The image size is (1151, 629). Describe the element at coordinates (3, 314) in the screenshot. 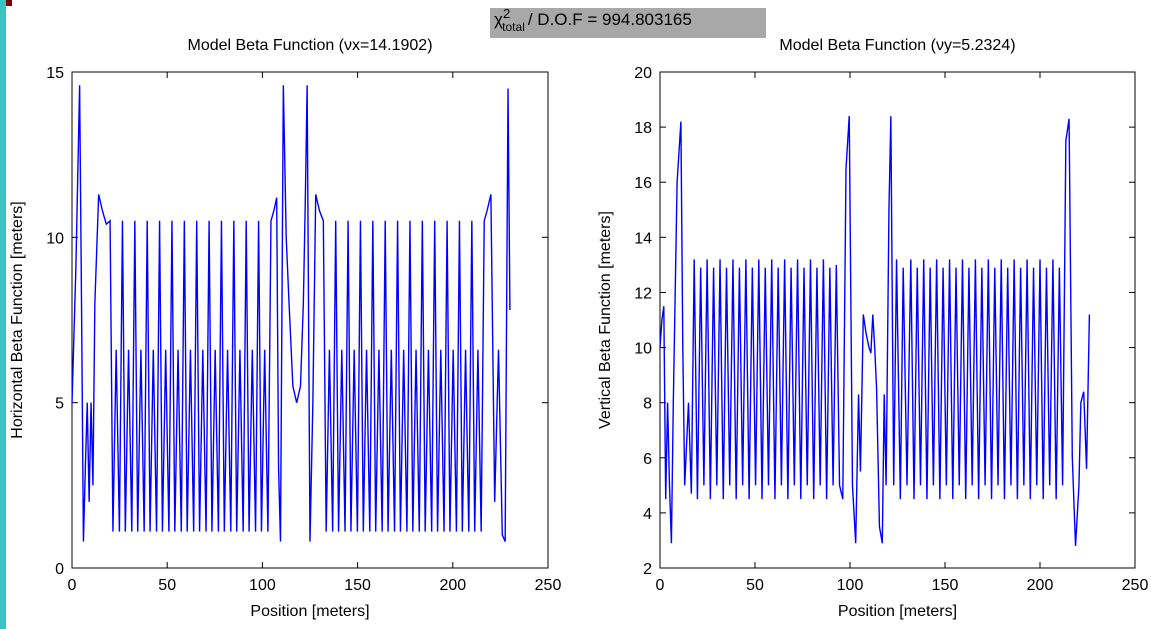

I see `window-edge` at that location.